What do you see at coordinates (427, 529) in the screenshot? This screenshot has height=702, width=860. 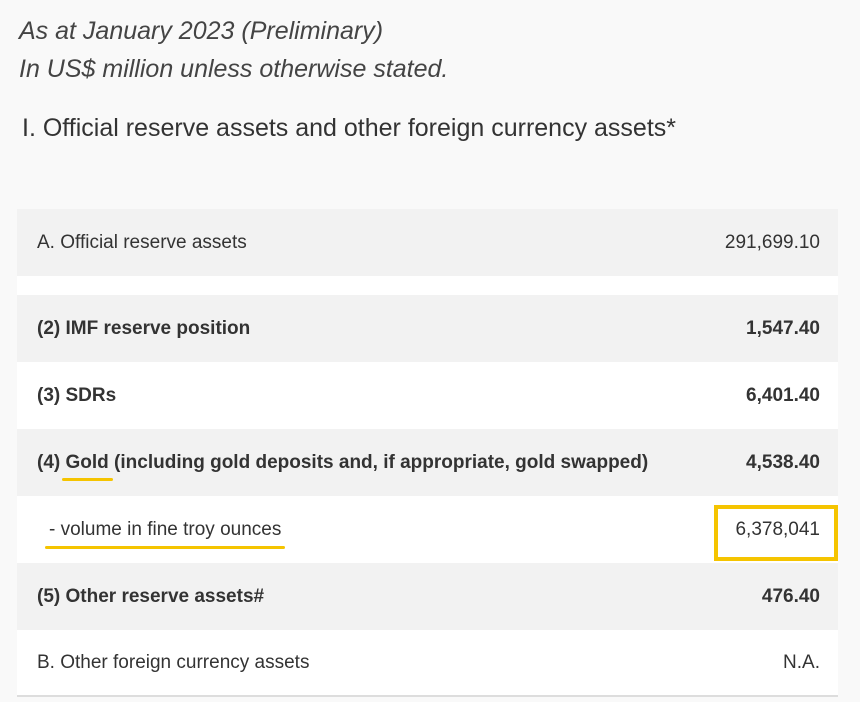 I see `table-row: - volume in fine troy ounces 6,378,041` at bounding box center [427, 529].